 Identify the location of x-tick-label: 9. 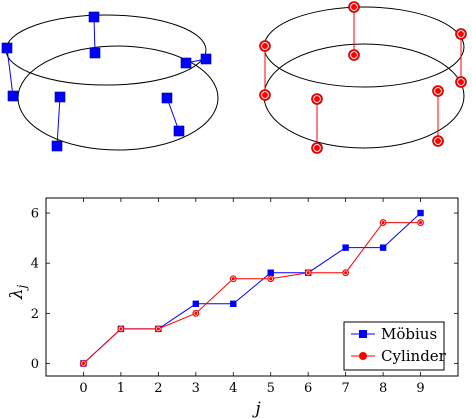
(420, 388).